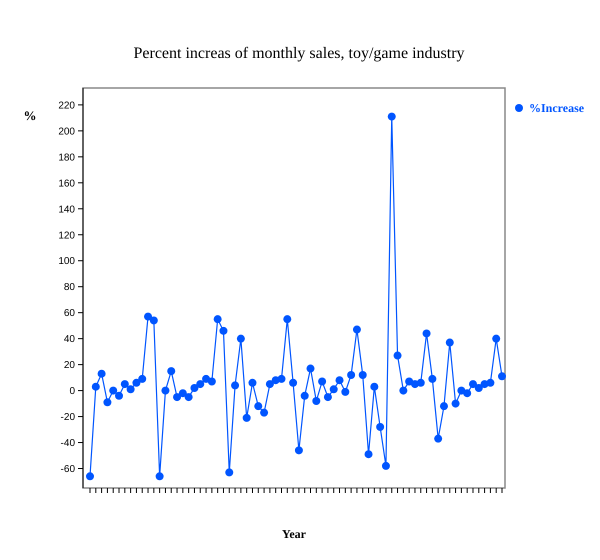 The image size is (600, 560). Describe the element at coordinates (67, 132) in the screenshot. I see `y-tick-label: 200` at that location.